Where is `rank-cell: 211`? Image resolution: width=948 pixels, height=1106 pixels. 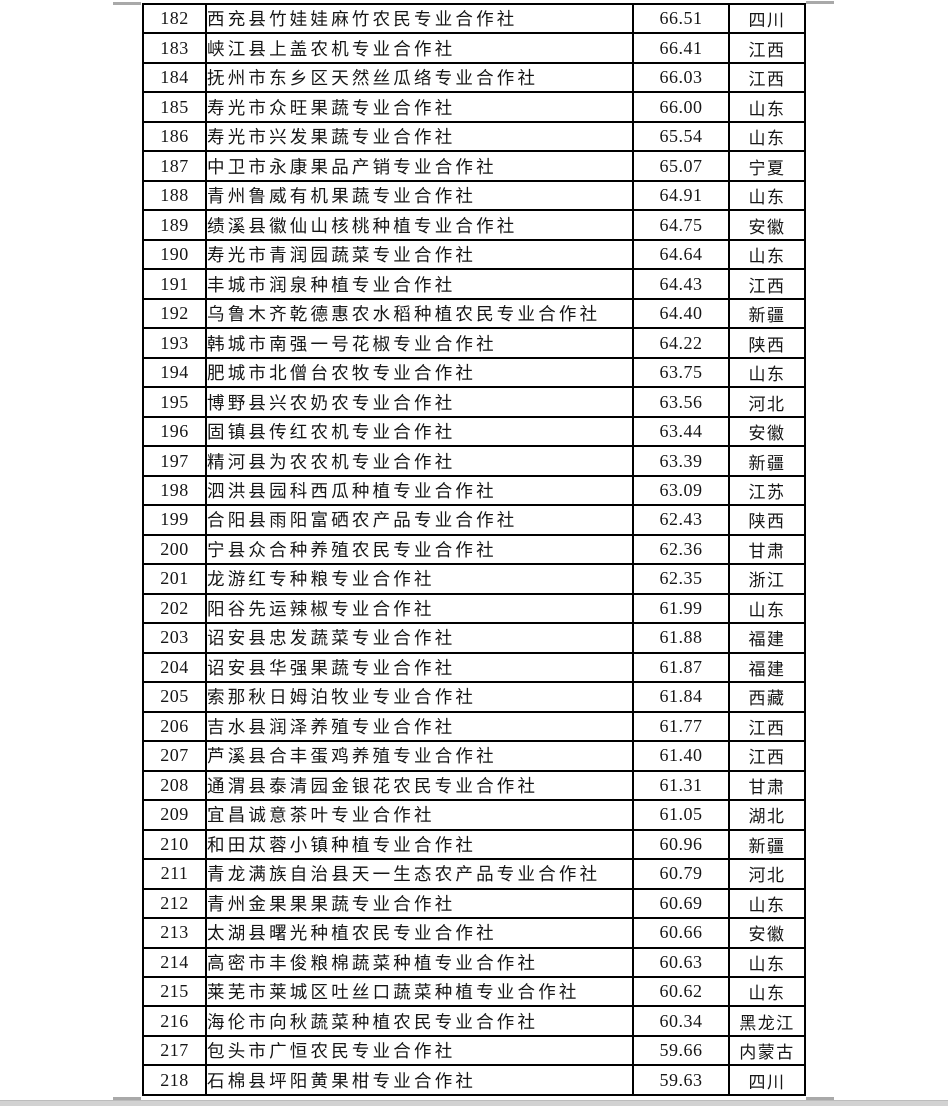
rank-cell: 211 is located at coordinates (174, 874).